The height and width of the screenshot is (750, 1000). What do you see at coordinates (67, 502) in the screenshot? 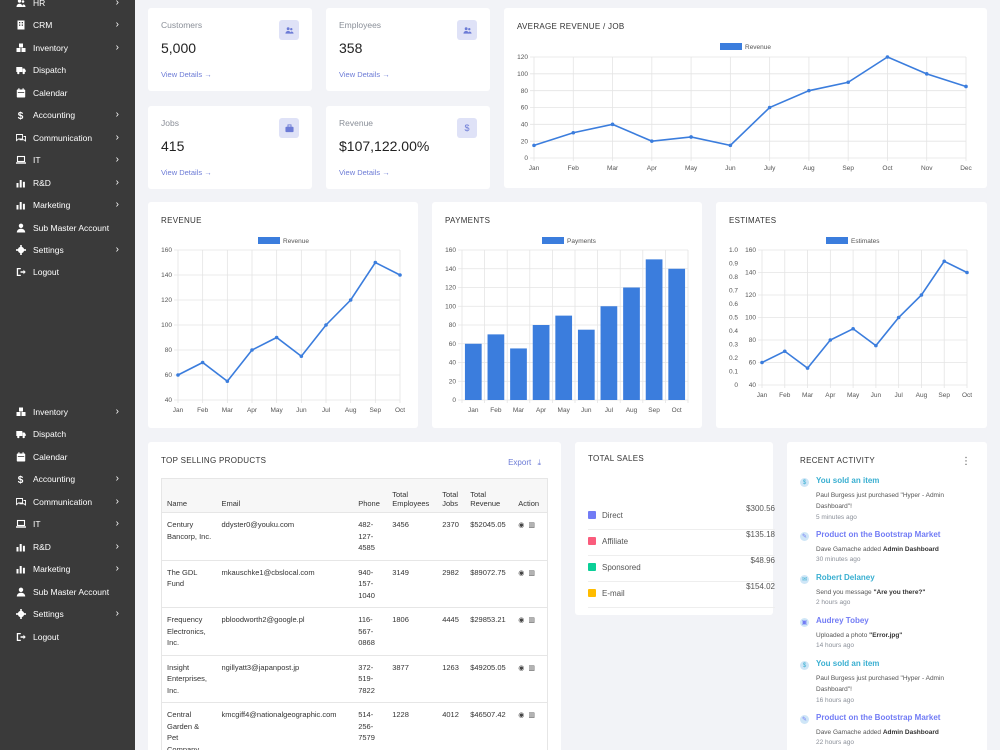
I see `sidebar-item-lower-communication: Communication ›` at bounding box center [67, 502].